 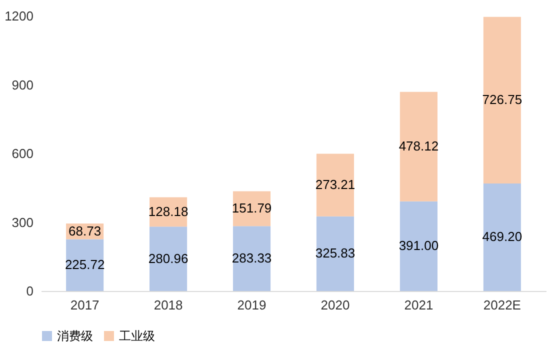 What do you see at coordinates (85, 230) in the screenshot?
I see `data-label: 68.73` at bounding box center [85, 230].